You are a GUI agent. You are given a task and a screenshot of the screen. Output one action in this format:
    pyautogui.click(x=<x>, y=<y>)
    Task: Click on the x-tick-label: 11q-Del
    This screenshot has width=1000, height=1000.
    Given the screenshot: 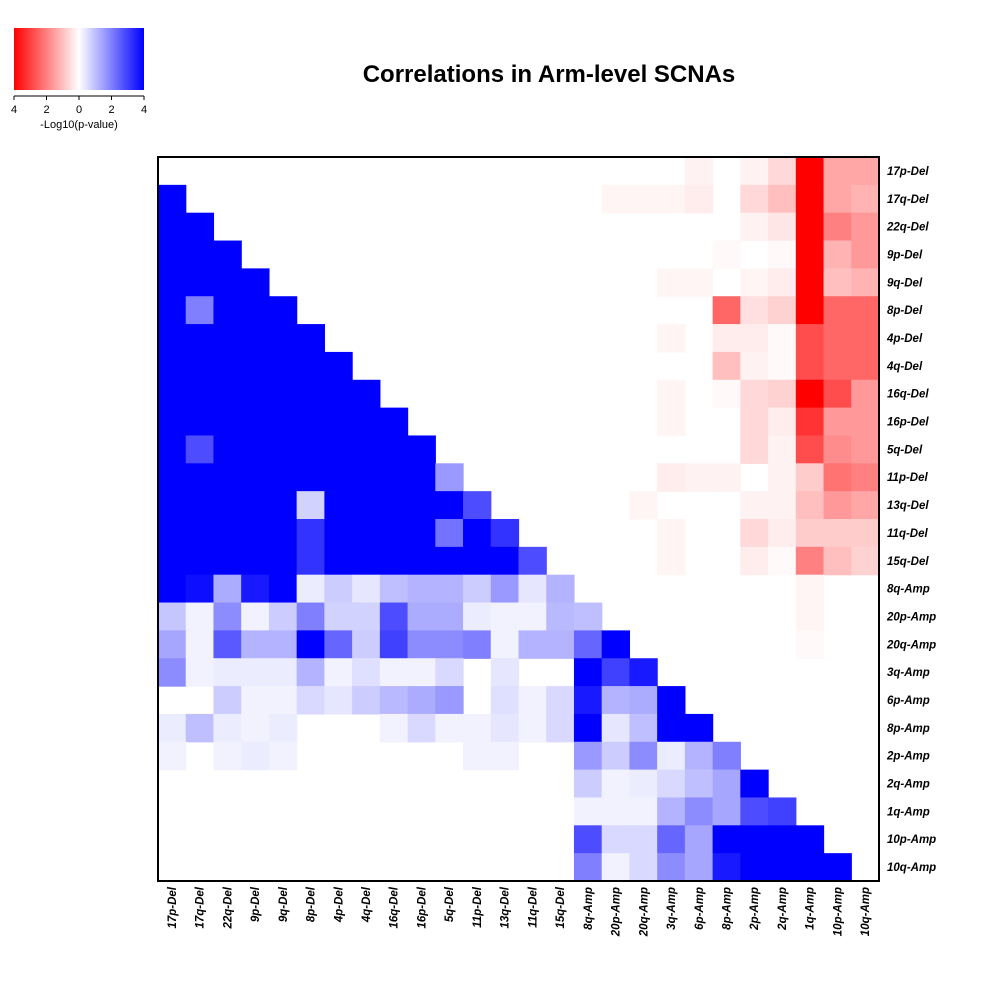 What is the action you would take?
    pyautogui.click(x=533, y=906)
    